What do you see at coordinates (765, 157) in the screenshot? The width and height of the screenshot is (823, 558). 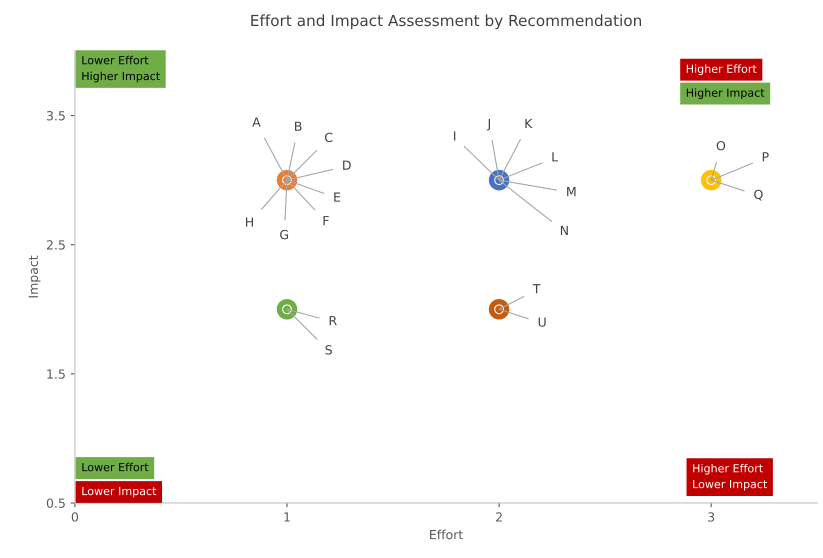 I see `annotation: P` at bounding box center [765, 157].